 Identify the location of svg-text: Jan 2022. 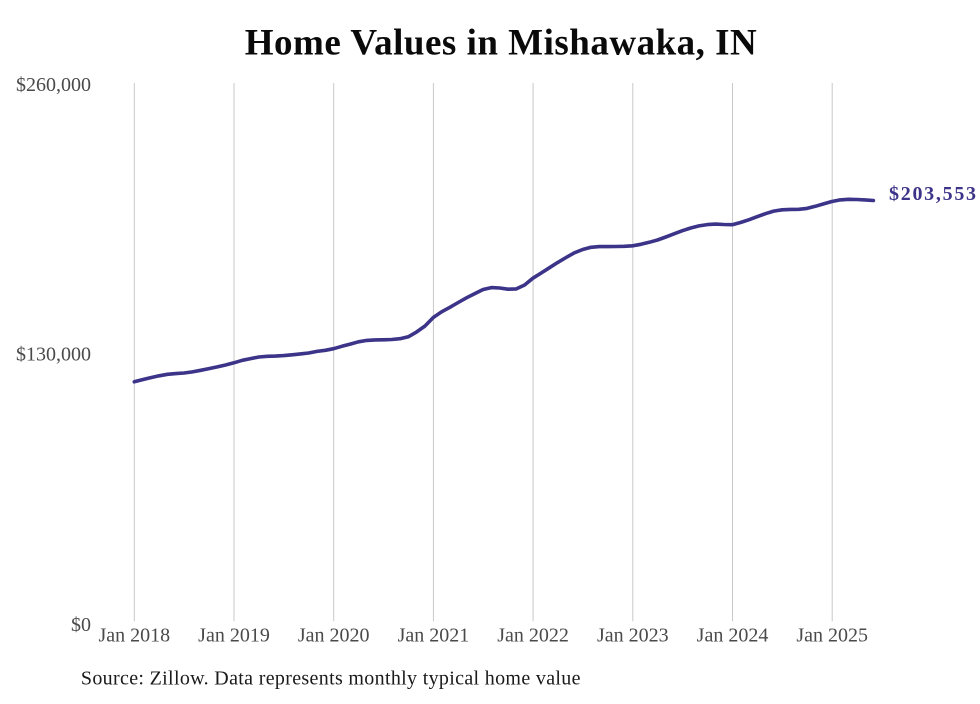
(533, 636).